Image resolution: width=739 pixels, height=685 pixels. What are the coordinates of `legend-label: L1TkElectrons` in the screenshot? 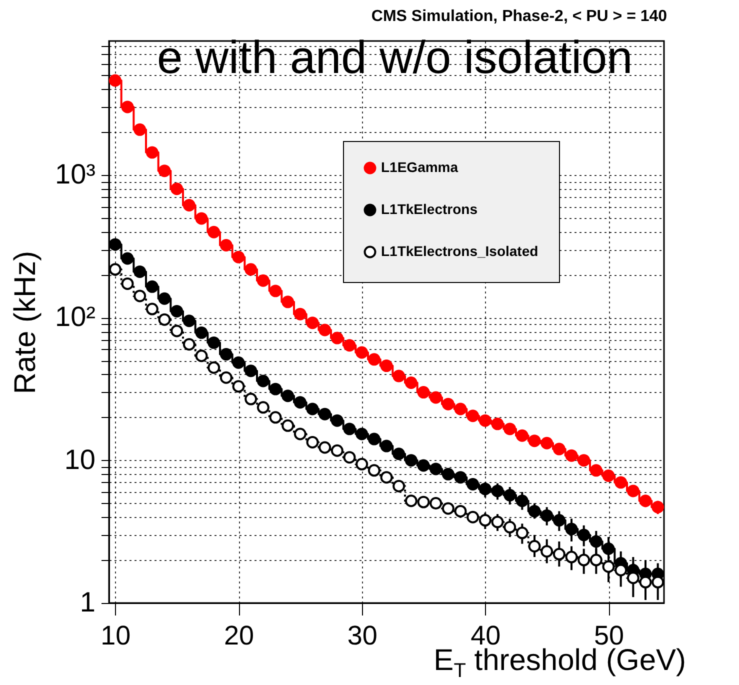 It's located at (429, 209).